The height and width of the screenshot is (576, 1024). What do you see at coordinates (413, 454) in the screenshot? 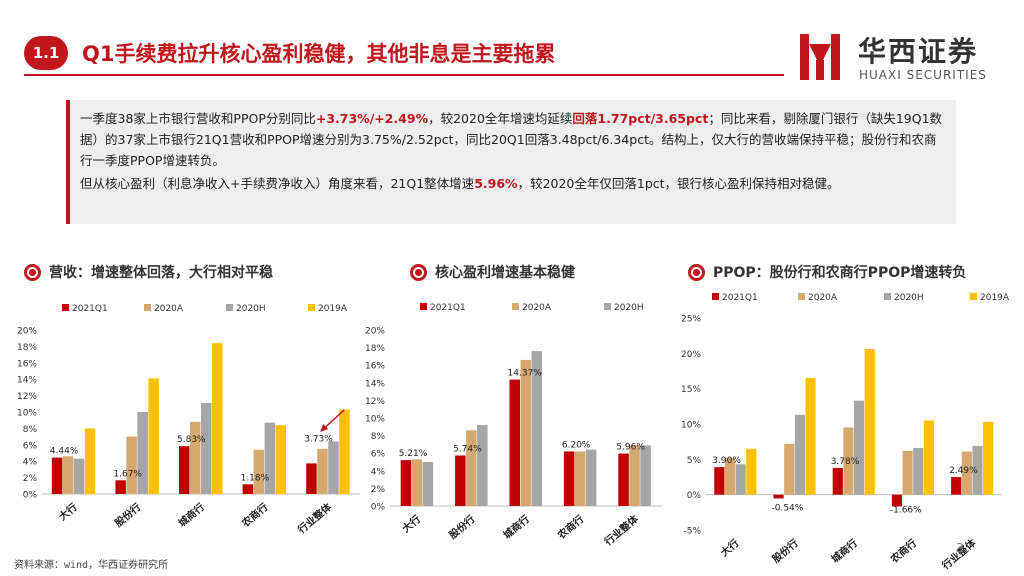
I see `data-label: 5.21%` at bounding box center [413, 454].